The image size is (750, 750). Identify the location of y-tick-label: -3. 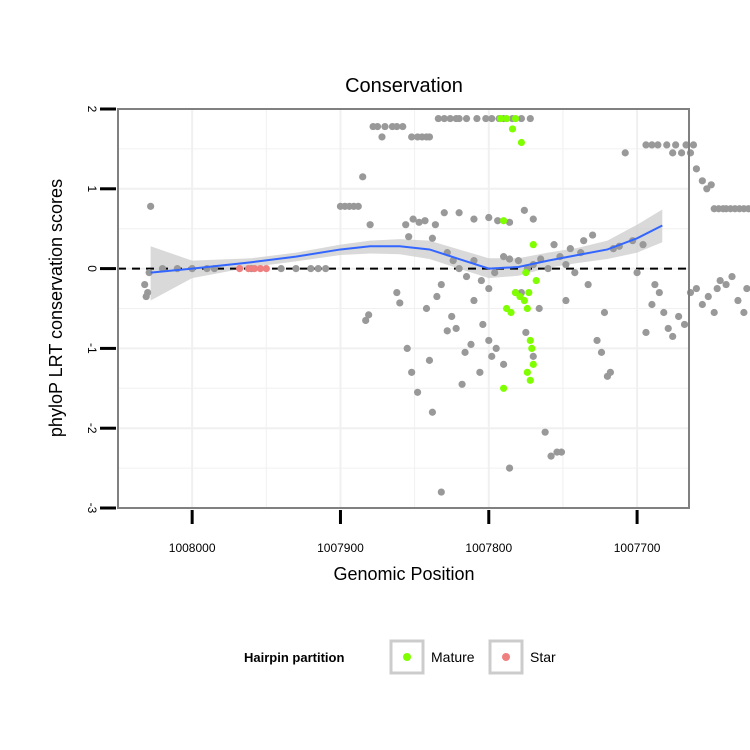
(92, 508).